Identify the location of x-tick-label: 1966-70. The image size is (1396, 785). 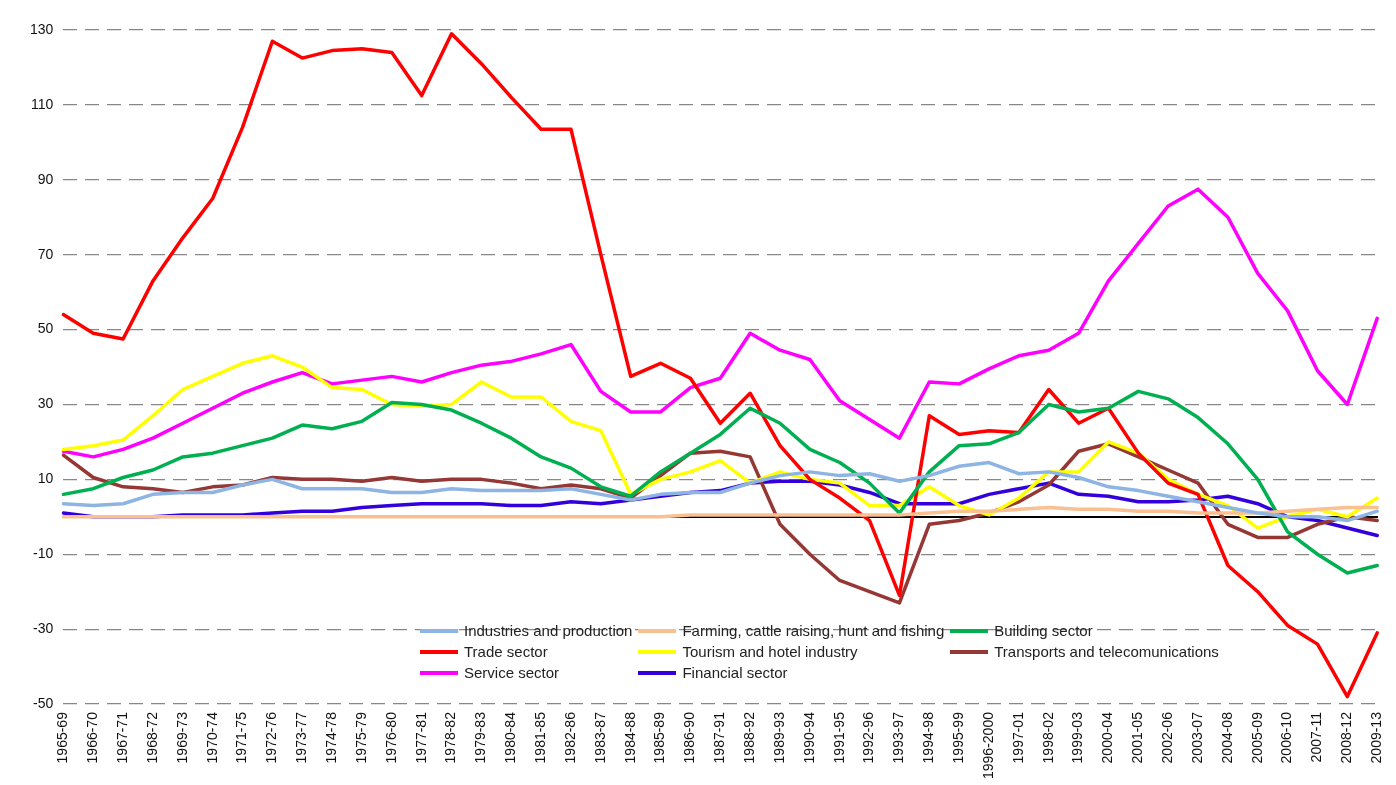
(92, 737).